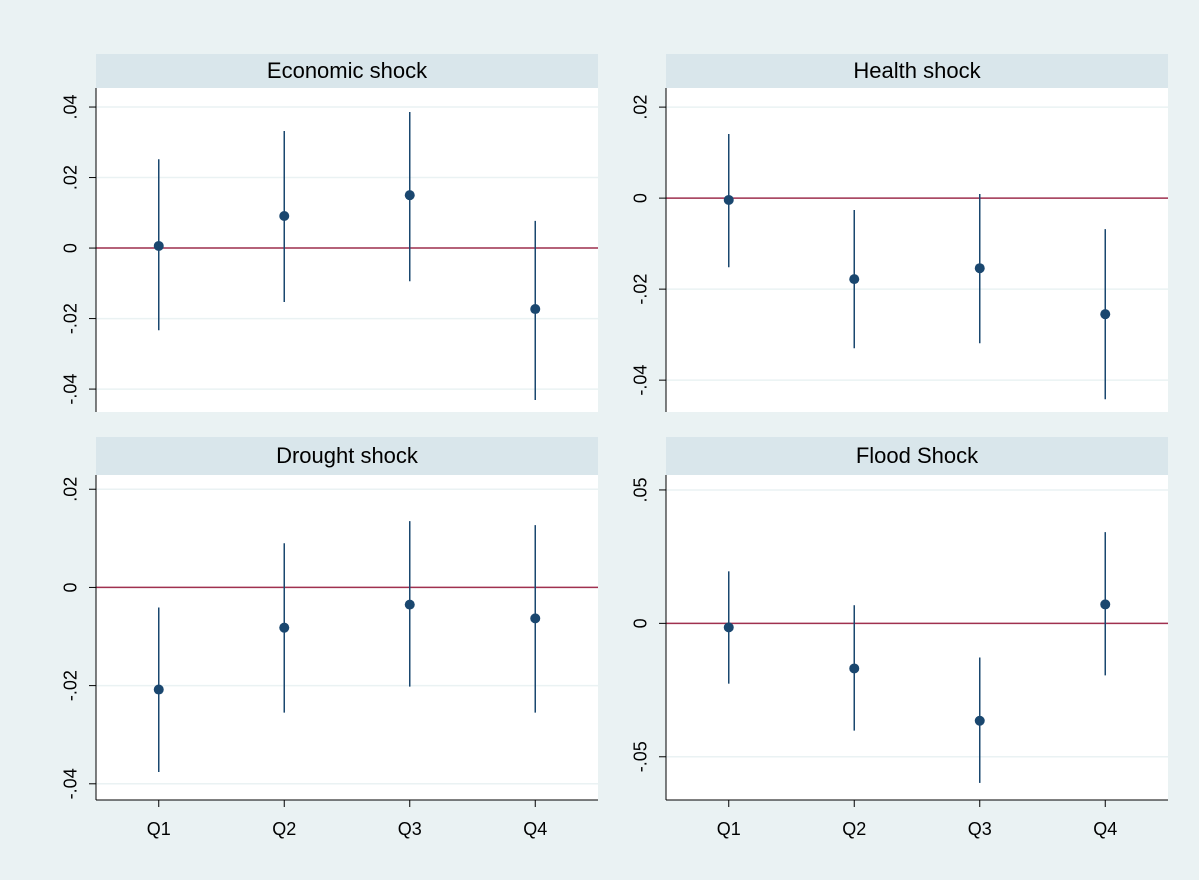 Image resolution: width=1199 pixels, height=880 pixels. What do you see at coordinates (641, 756) in the screenshot?
I see `y-tick-label: -.05` at bounding box center [641, 756].